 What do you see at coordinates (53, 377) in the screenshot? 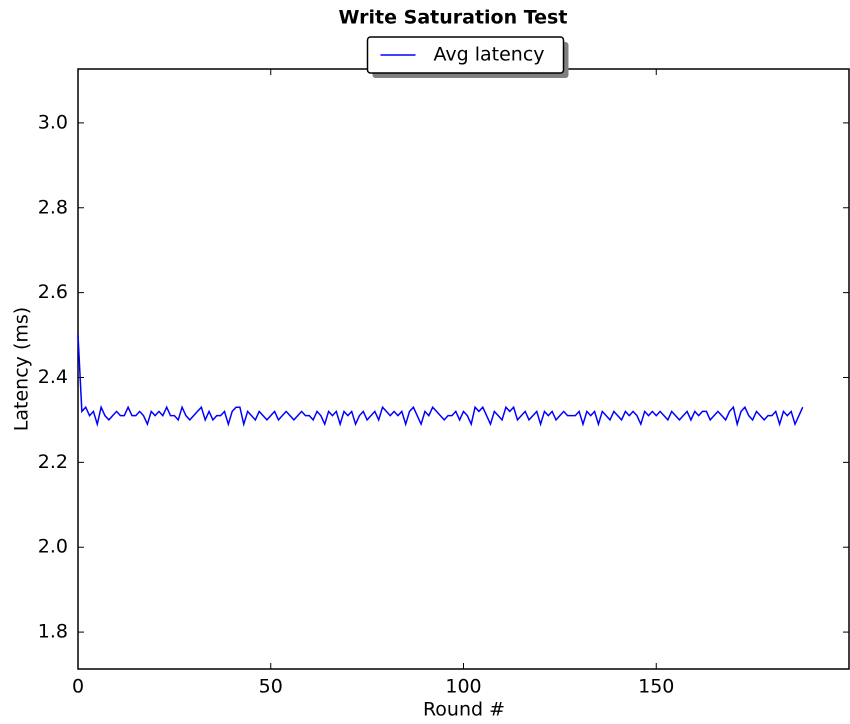
I see `y-tick-label: 2.4` at bounding box center [53, 377].